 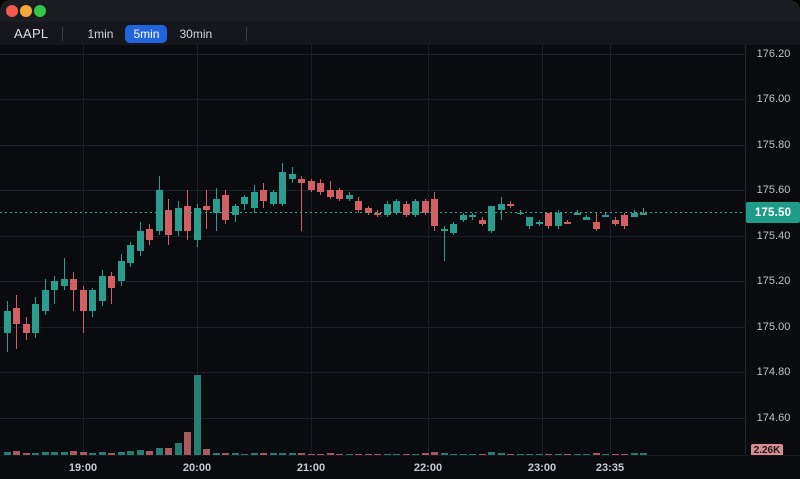 What do you see at coordinates (400, 467) in the screenshot?
I see `time-axis: 19:00 20:00 21:00 22:00 23:00 23:35` at bounding box center [400, 467].